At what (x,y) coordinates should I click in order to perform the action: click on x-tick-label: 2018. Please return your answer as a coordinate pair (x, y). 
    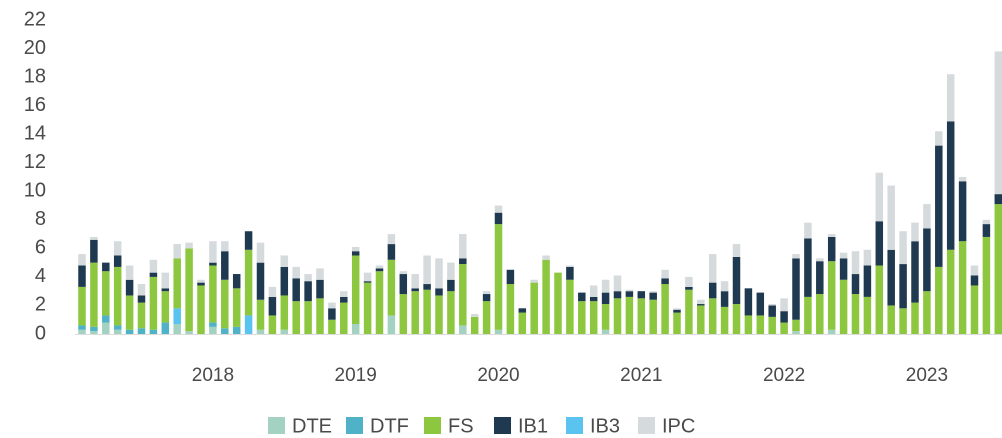
    Looking at the image, I should click on (213, 375).